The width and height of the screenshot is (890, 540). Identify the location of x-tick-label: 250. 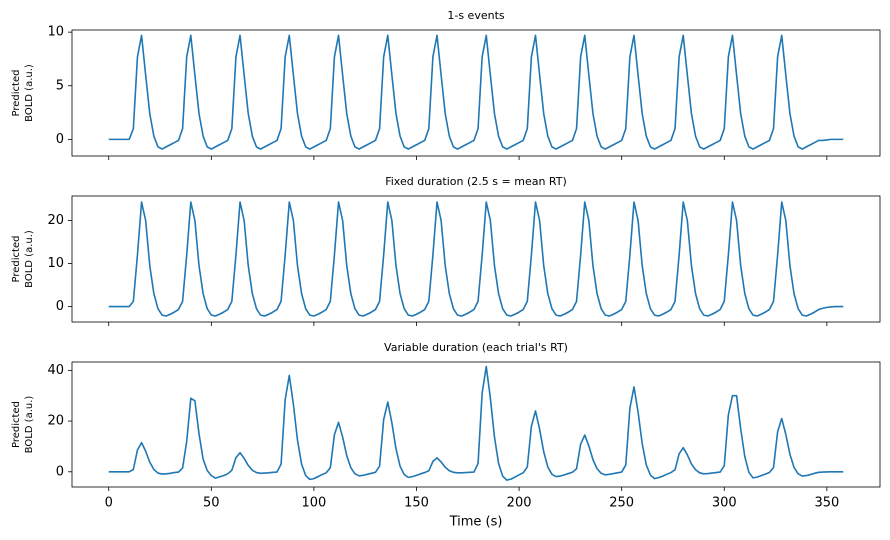
(621, 503).